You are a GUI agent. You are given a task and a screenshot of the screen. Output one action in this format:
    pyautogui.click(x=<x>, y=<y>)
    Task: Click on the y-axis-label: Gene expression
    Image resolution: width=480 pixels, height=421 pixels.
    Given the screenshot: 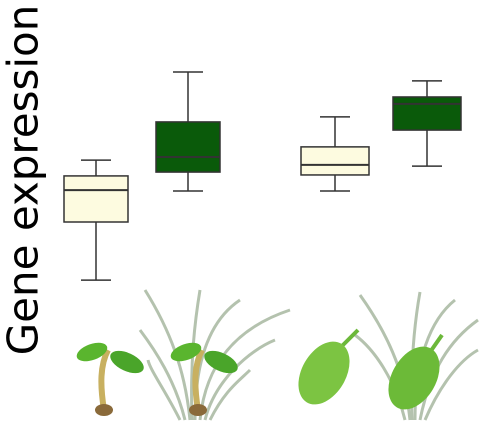 What is the action you would take?
    pyautogui.click(x=24, y=180)
    